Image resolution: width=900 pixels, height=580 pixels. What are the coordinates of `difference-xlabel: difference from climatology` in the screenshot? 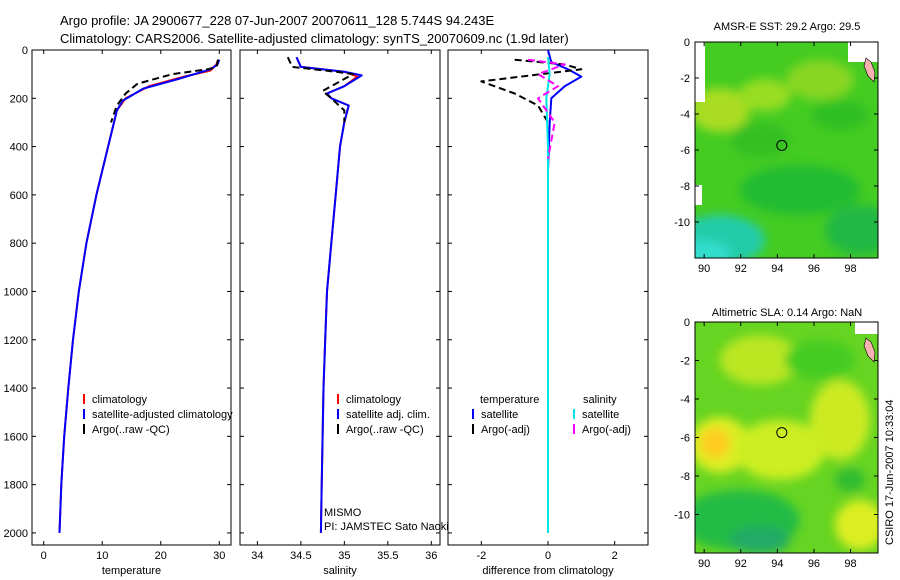 It's located at (548, 571).